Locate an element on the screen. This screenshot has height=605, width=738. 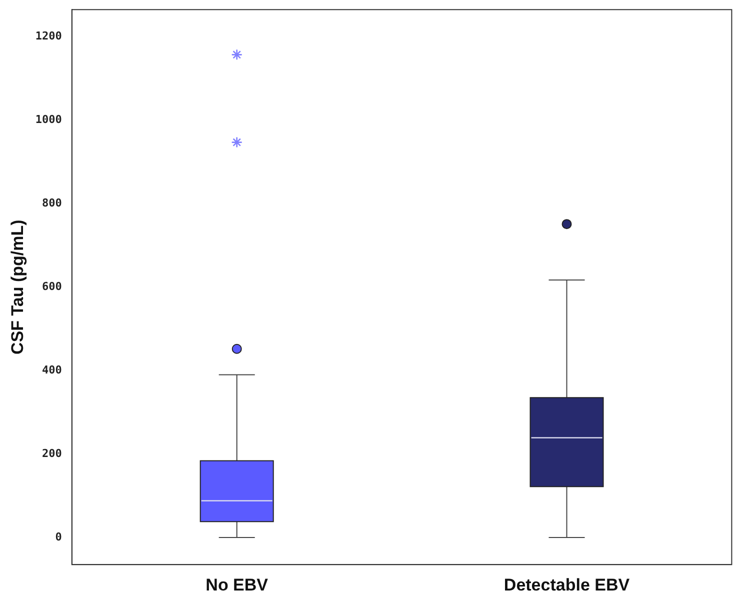
y-tick-label: 0 is located at coordinates (58, 537).